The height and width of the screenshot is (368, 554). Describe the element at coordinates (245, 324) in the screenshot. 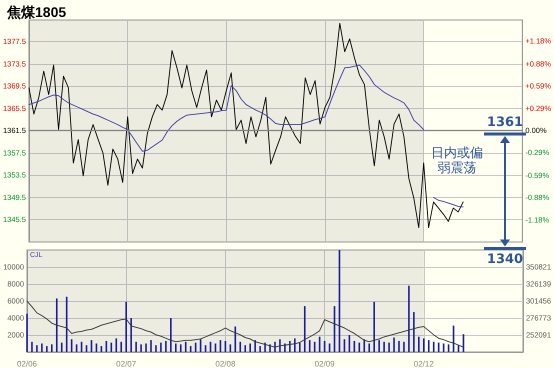

I see `line-series` at that location.